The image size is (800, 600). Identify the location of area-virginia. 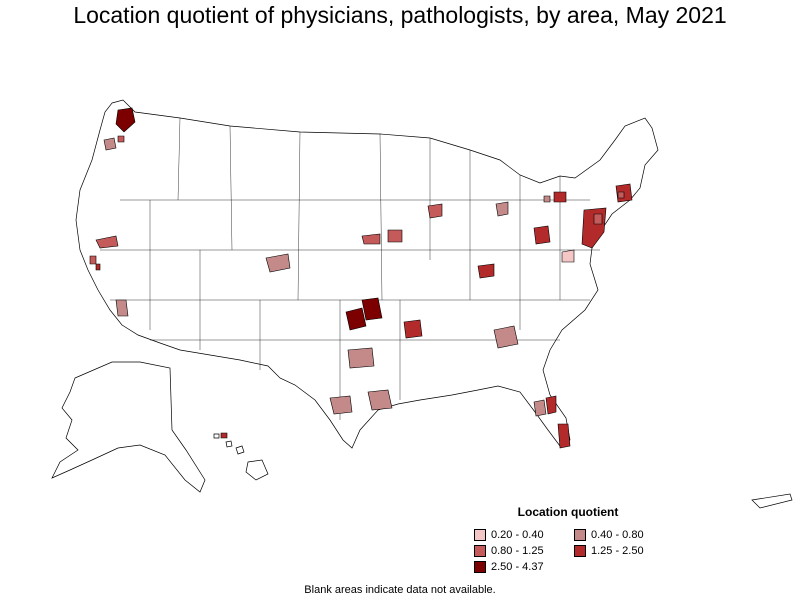
(568, 256).